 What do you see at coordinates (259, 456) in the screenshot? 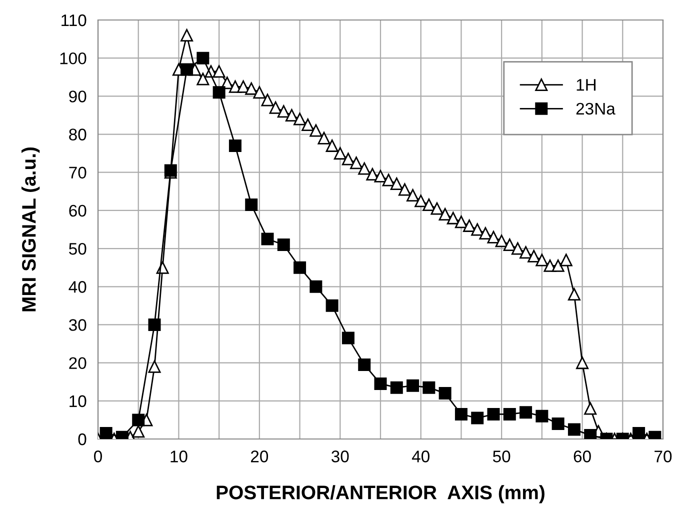
I see `x-tick-label: 20` at bounding box center [259, 456].